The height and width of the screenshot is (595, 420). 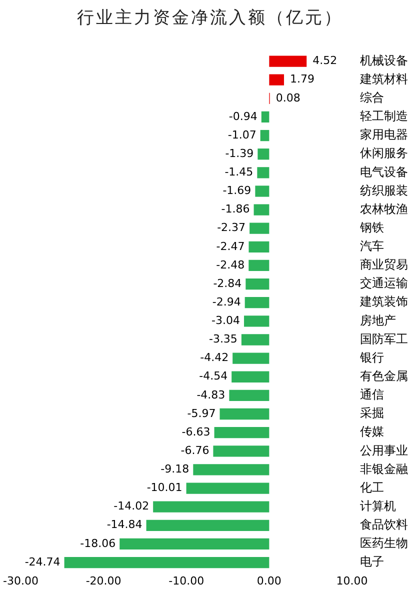 What do you see at coordinates (384, 153) in the screenshot?
I see `y-tick-label: 休闲服务` at bounding box center [384, 153].